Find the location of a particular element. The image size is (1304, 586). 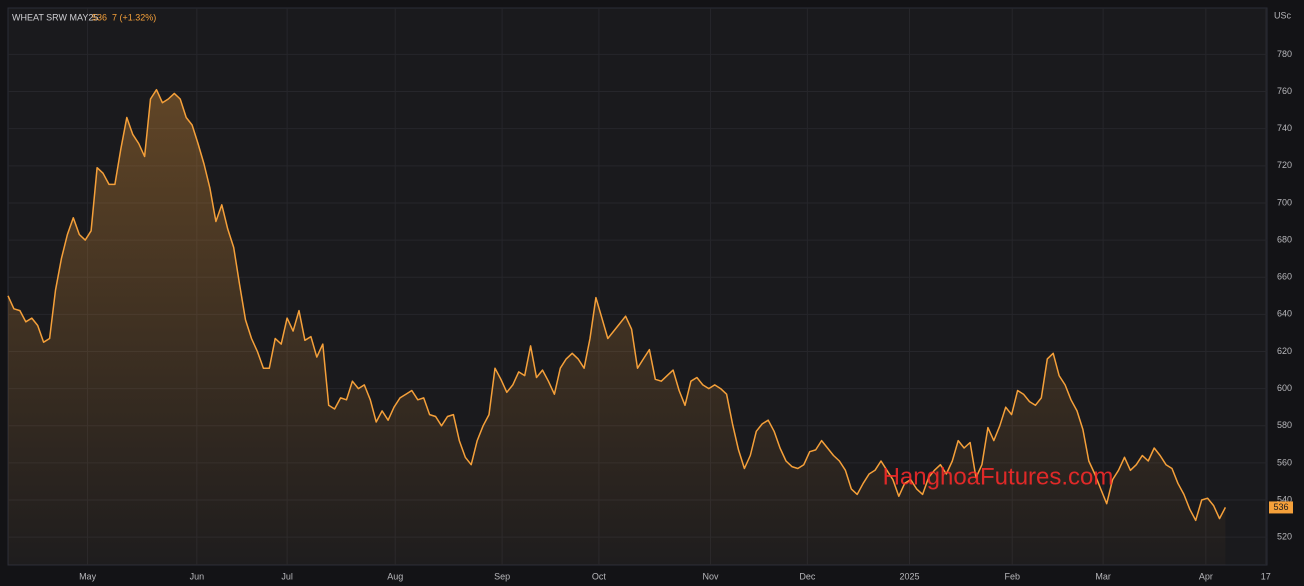

x-tick-label: 17 is located at coordinates (1266, 576).